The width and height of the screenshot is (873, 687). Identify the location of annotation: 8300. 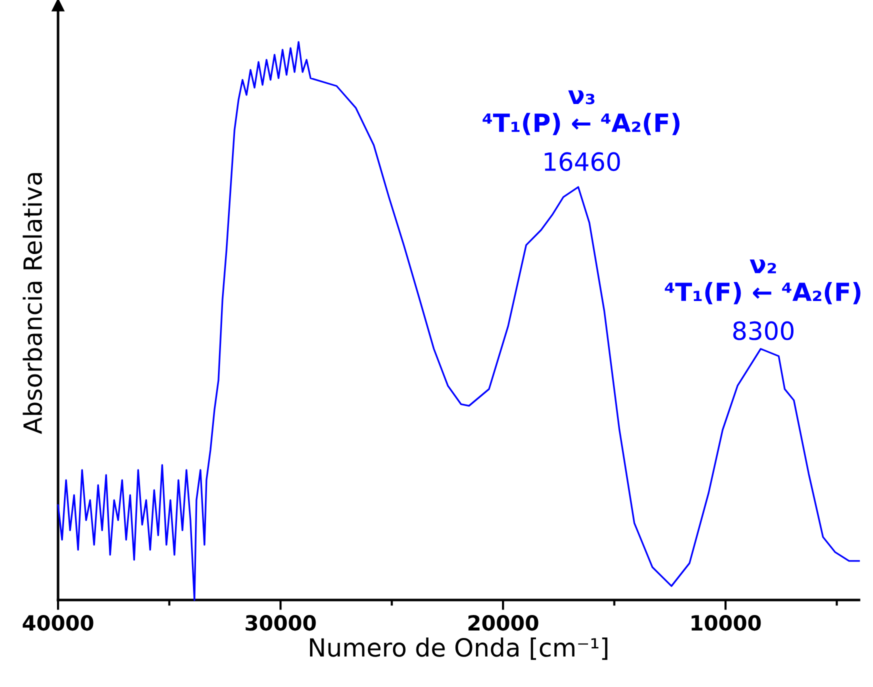
(763, 330).